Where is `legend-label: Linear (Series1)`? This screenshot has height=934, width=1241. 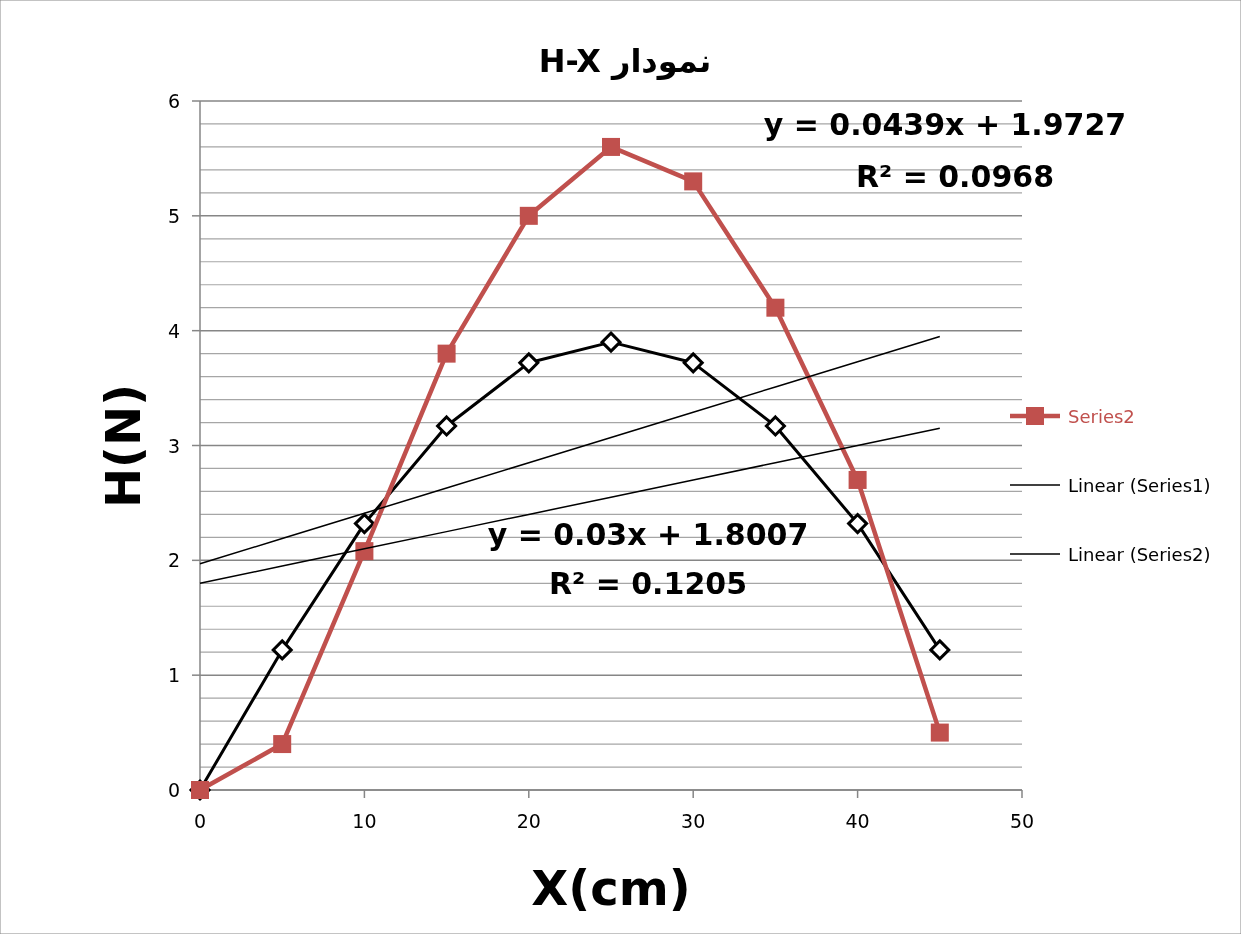 legend-label: Linear (Series1) is located at coordinates (1139, 485).